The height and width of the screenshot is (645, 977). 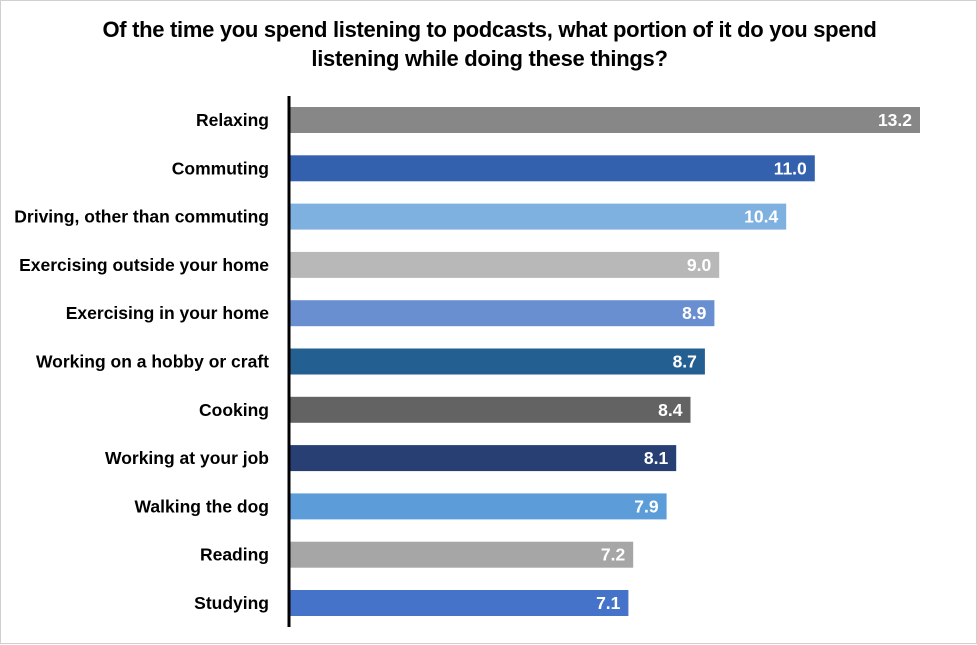 I want to click on data-label: 7.9, so click(x=646, y=506).